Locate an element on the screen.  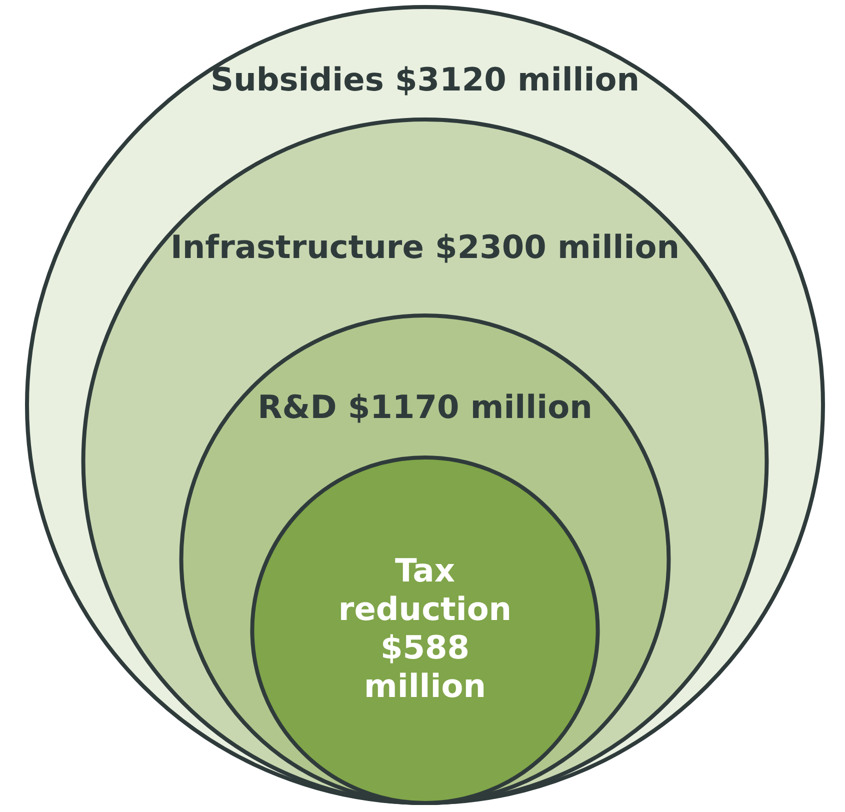
category-label: Tax reduction is located at coordinates (425, 589).